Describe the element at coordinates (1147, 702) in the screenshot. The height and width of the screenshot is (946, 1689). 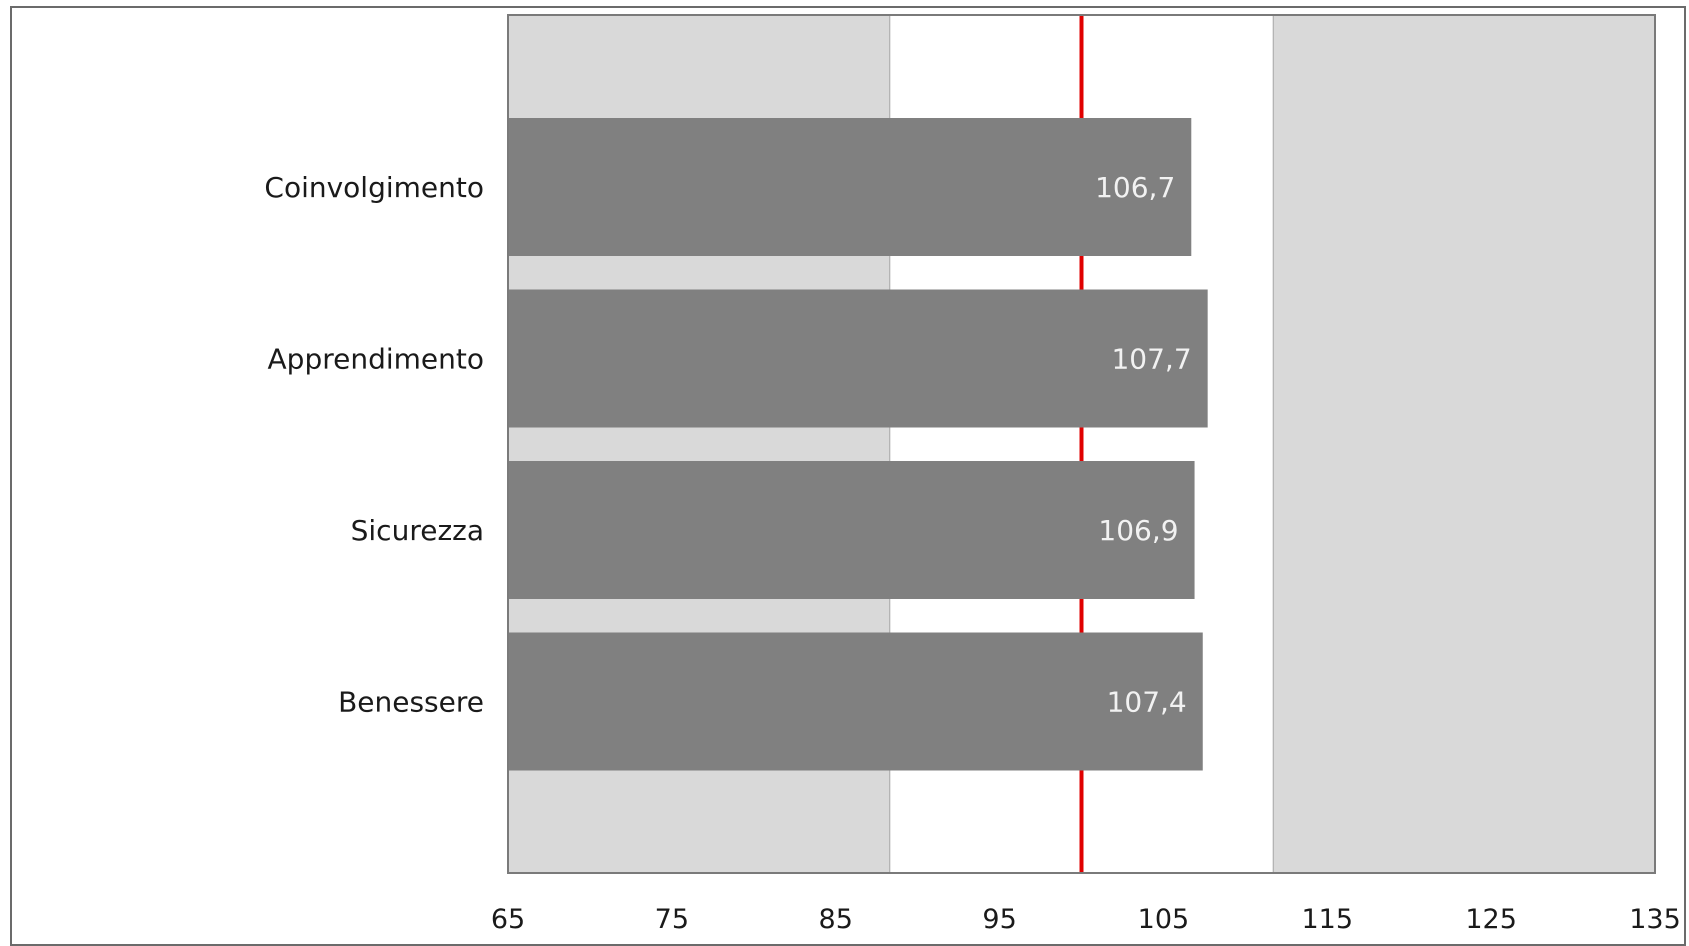
I see `value-label-benessere: 107,4` at that location.